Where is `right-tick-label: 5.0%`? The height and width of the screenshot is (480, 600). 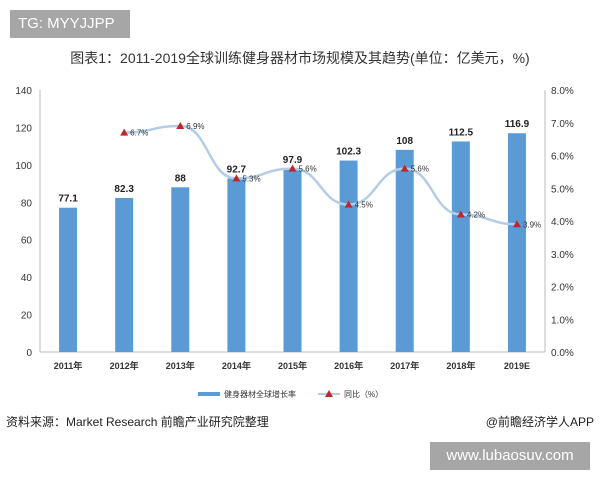 right-tick-label: 5.0% is located at coordinates (562, 189).